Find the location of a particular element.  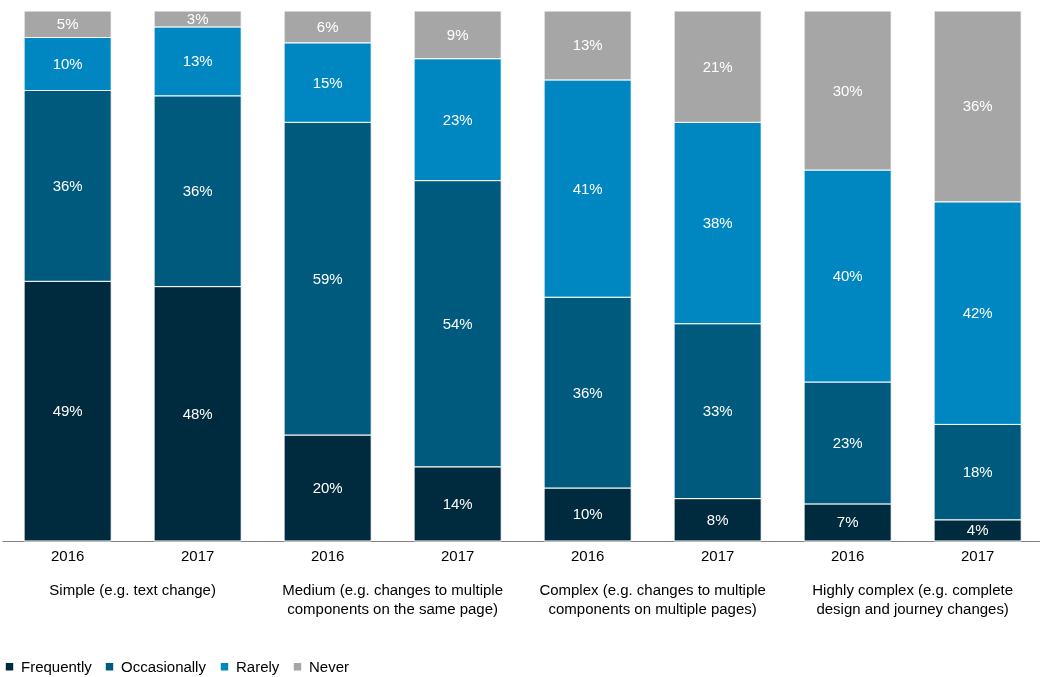

data-label: 59% is located at coordinates (327, 278).